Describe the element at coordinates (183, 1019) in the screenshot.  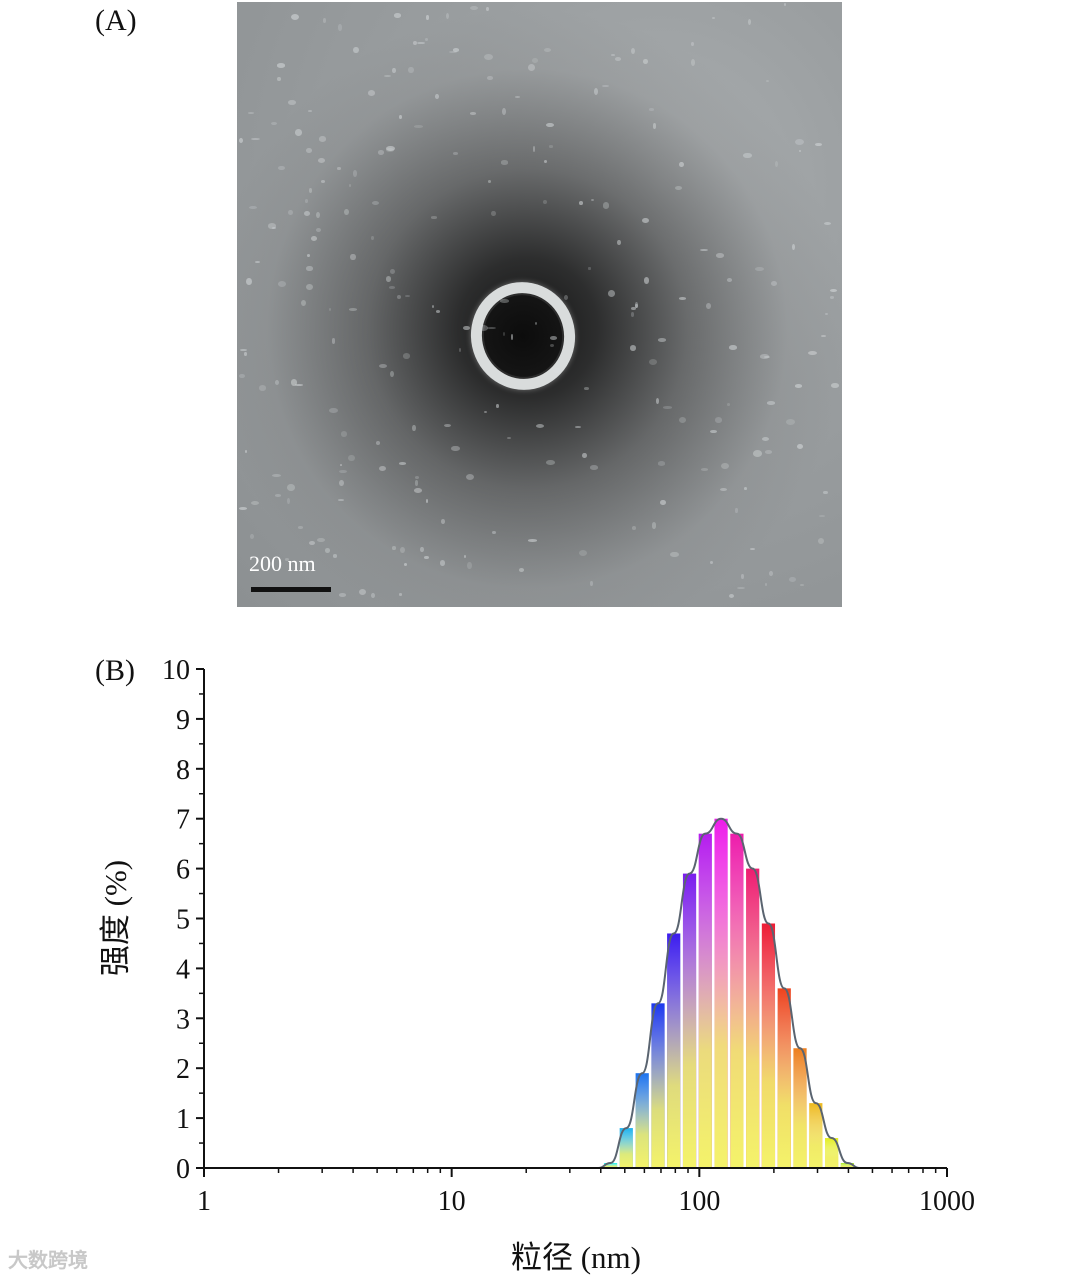
I see `y-tick-label: 3` at that location.